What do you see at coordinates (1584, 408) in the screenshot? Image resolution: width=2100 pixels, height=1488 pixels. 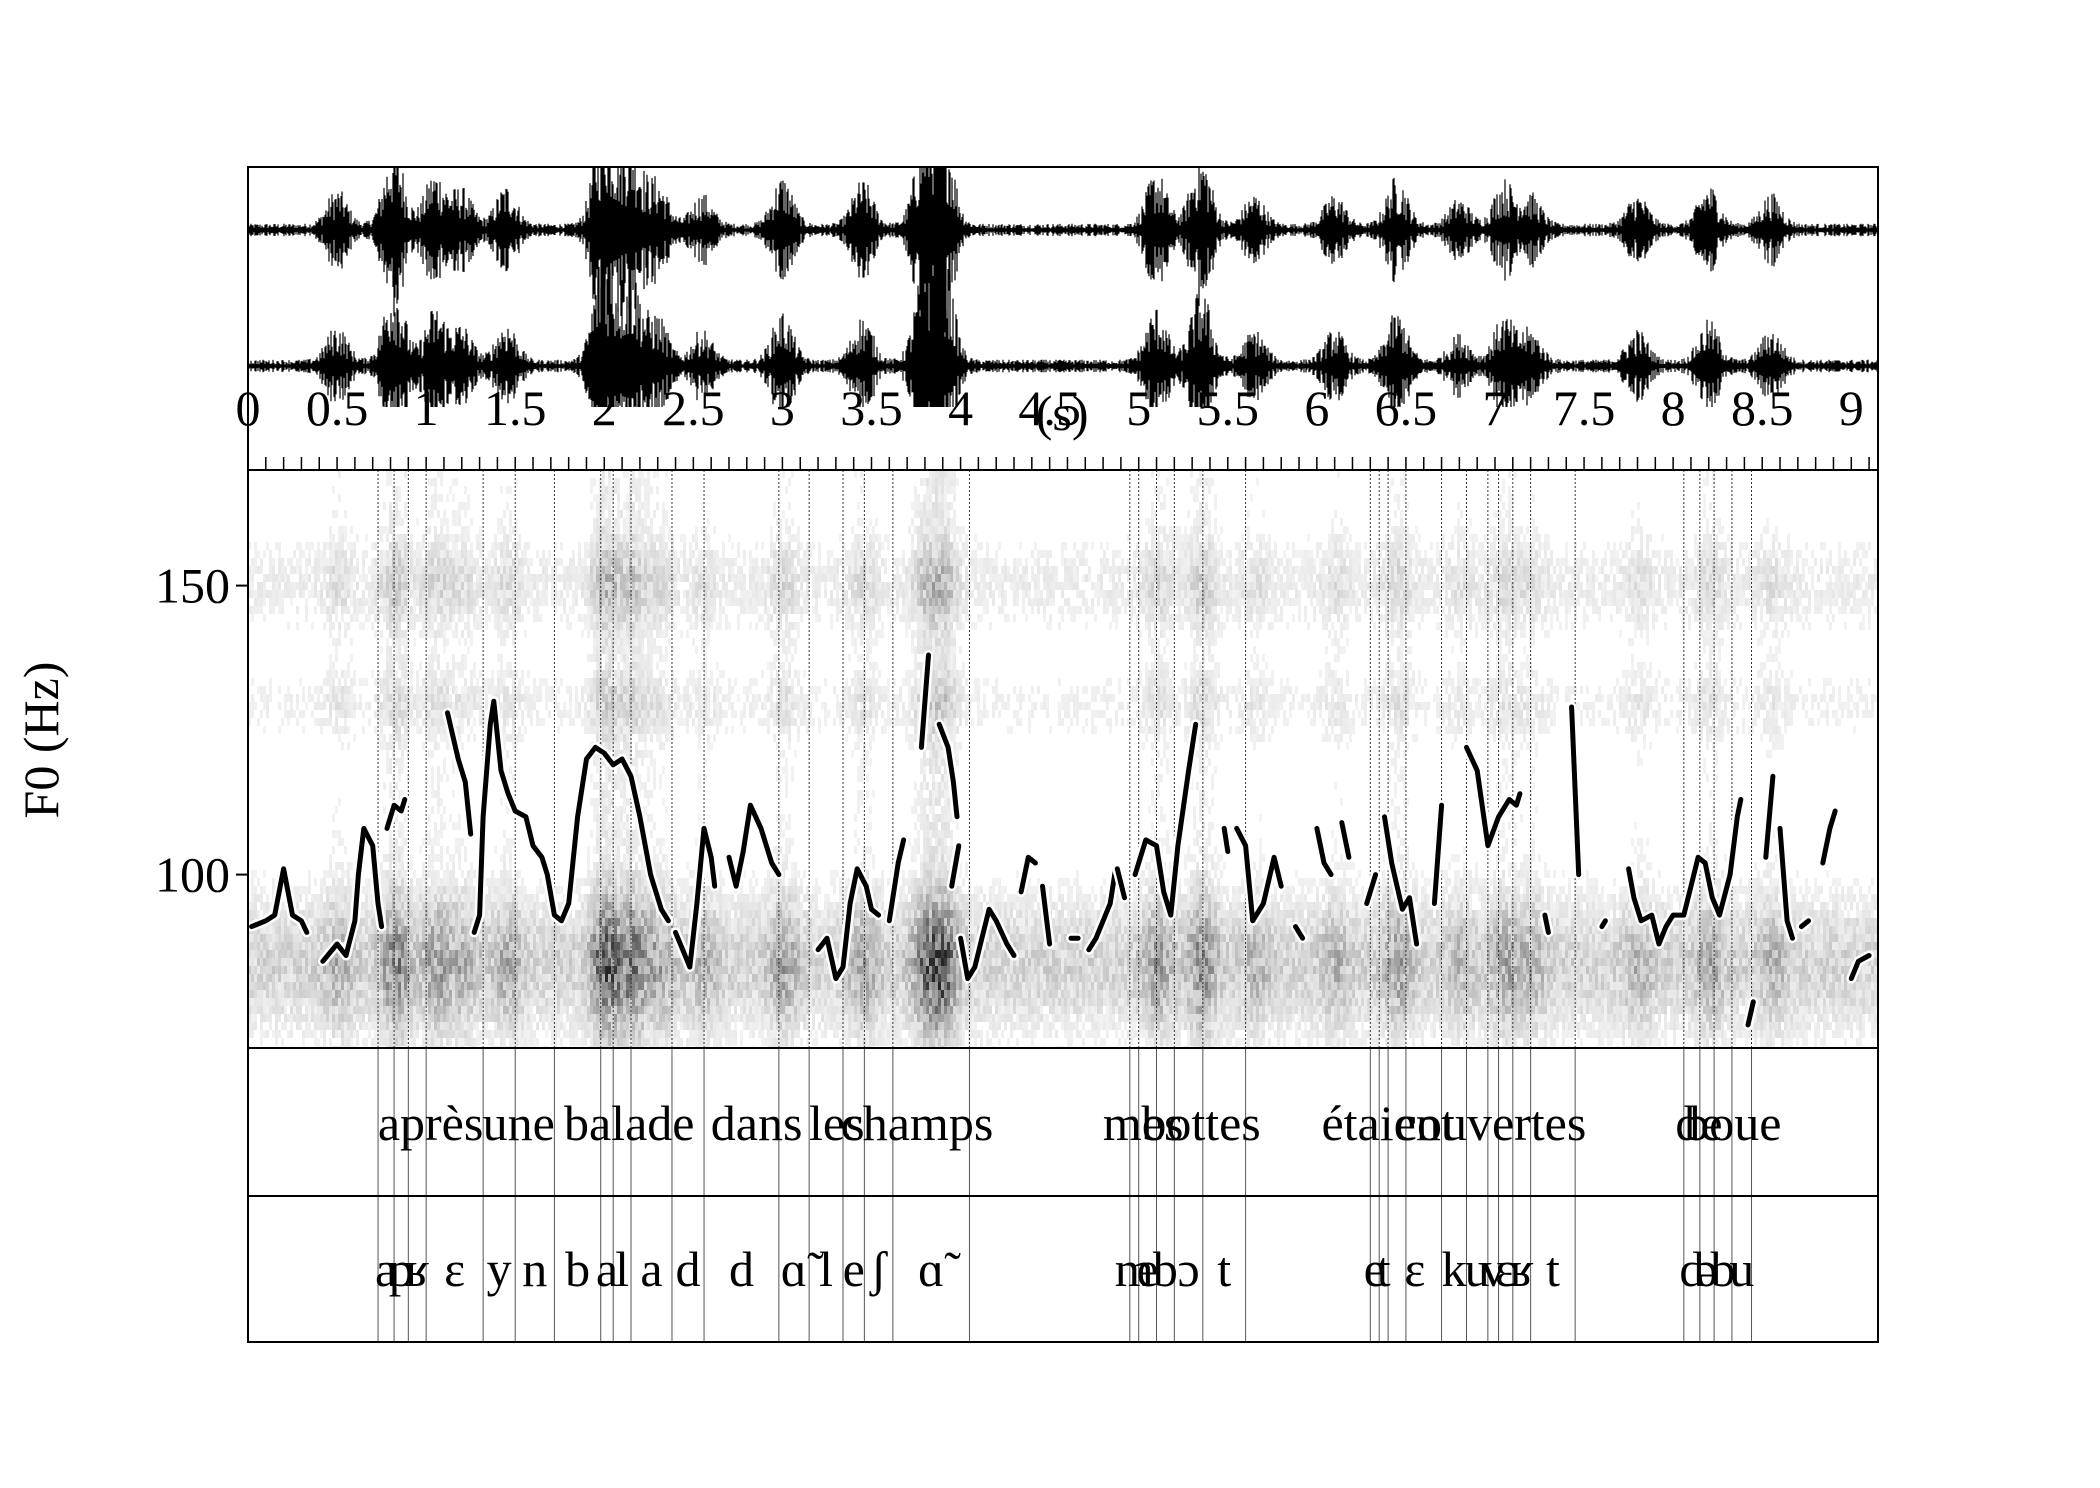 I see `time-tick-label: 7.5` at bounding box center [1584, 408].